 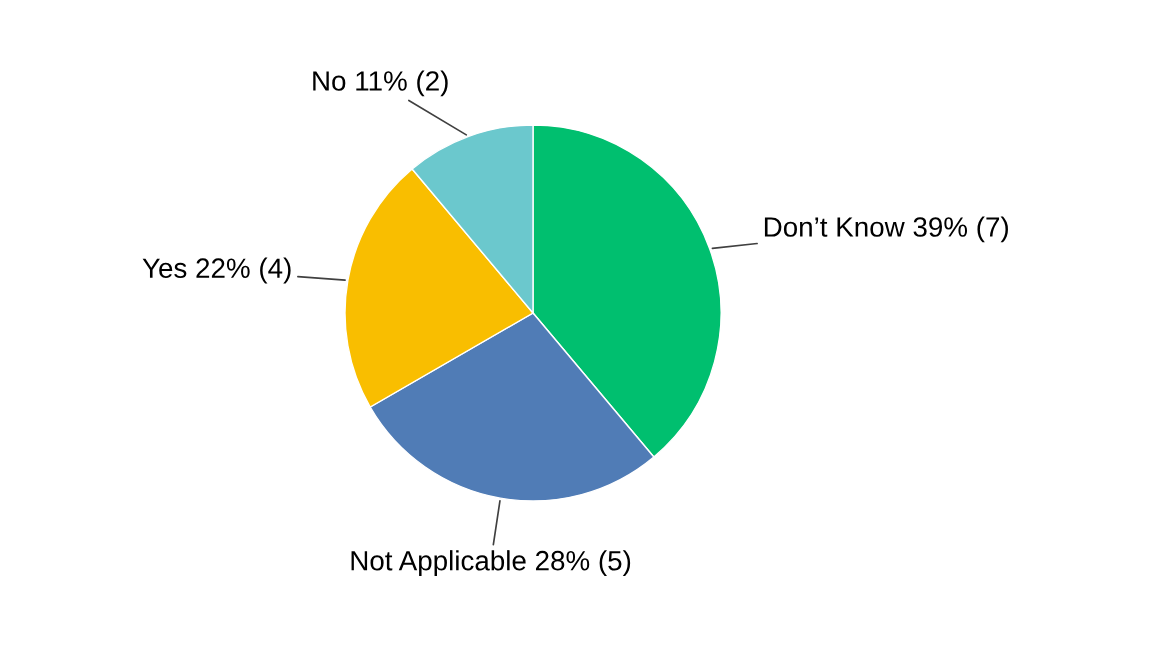 What do you see at coordinates (491, 563) in the screenshot?
I see `slice-label: Not Applicable 28% (5)` at bounding box center [491, 563].